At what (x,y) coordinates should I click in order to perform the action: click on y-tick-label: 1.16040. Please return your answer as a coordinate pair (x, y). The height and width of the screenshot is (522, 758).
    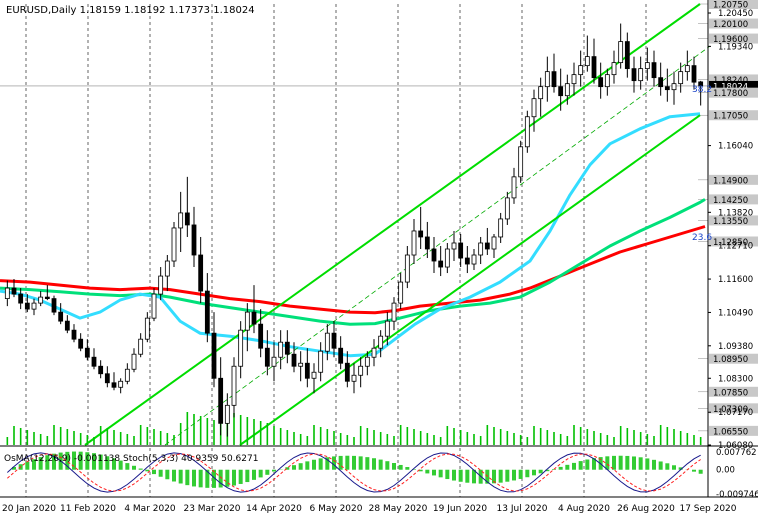
    Looking at the image, I should click on (735, 147).